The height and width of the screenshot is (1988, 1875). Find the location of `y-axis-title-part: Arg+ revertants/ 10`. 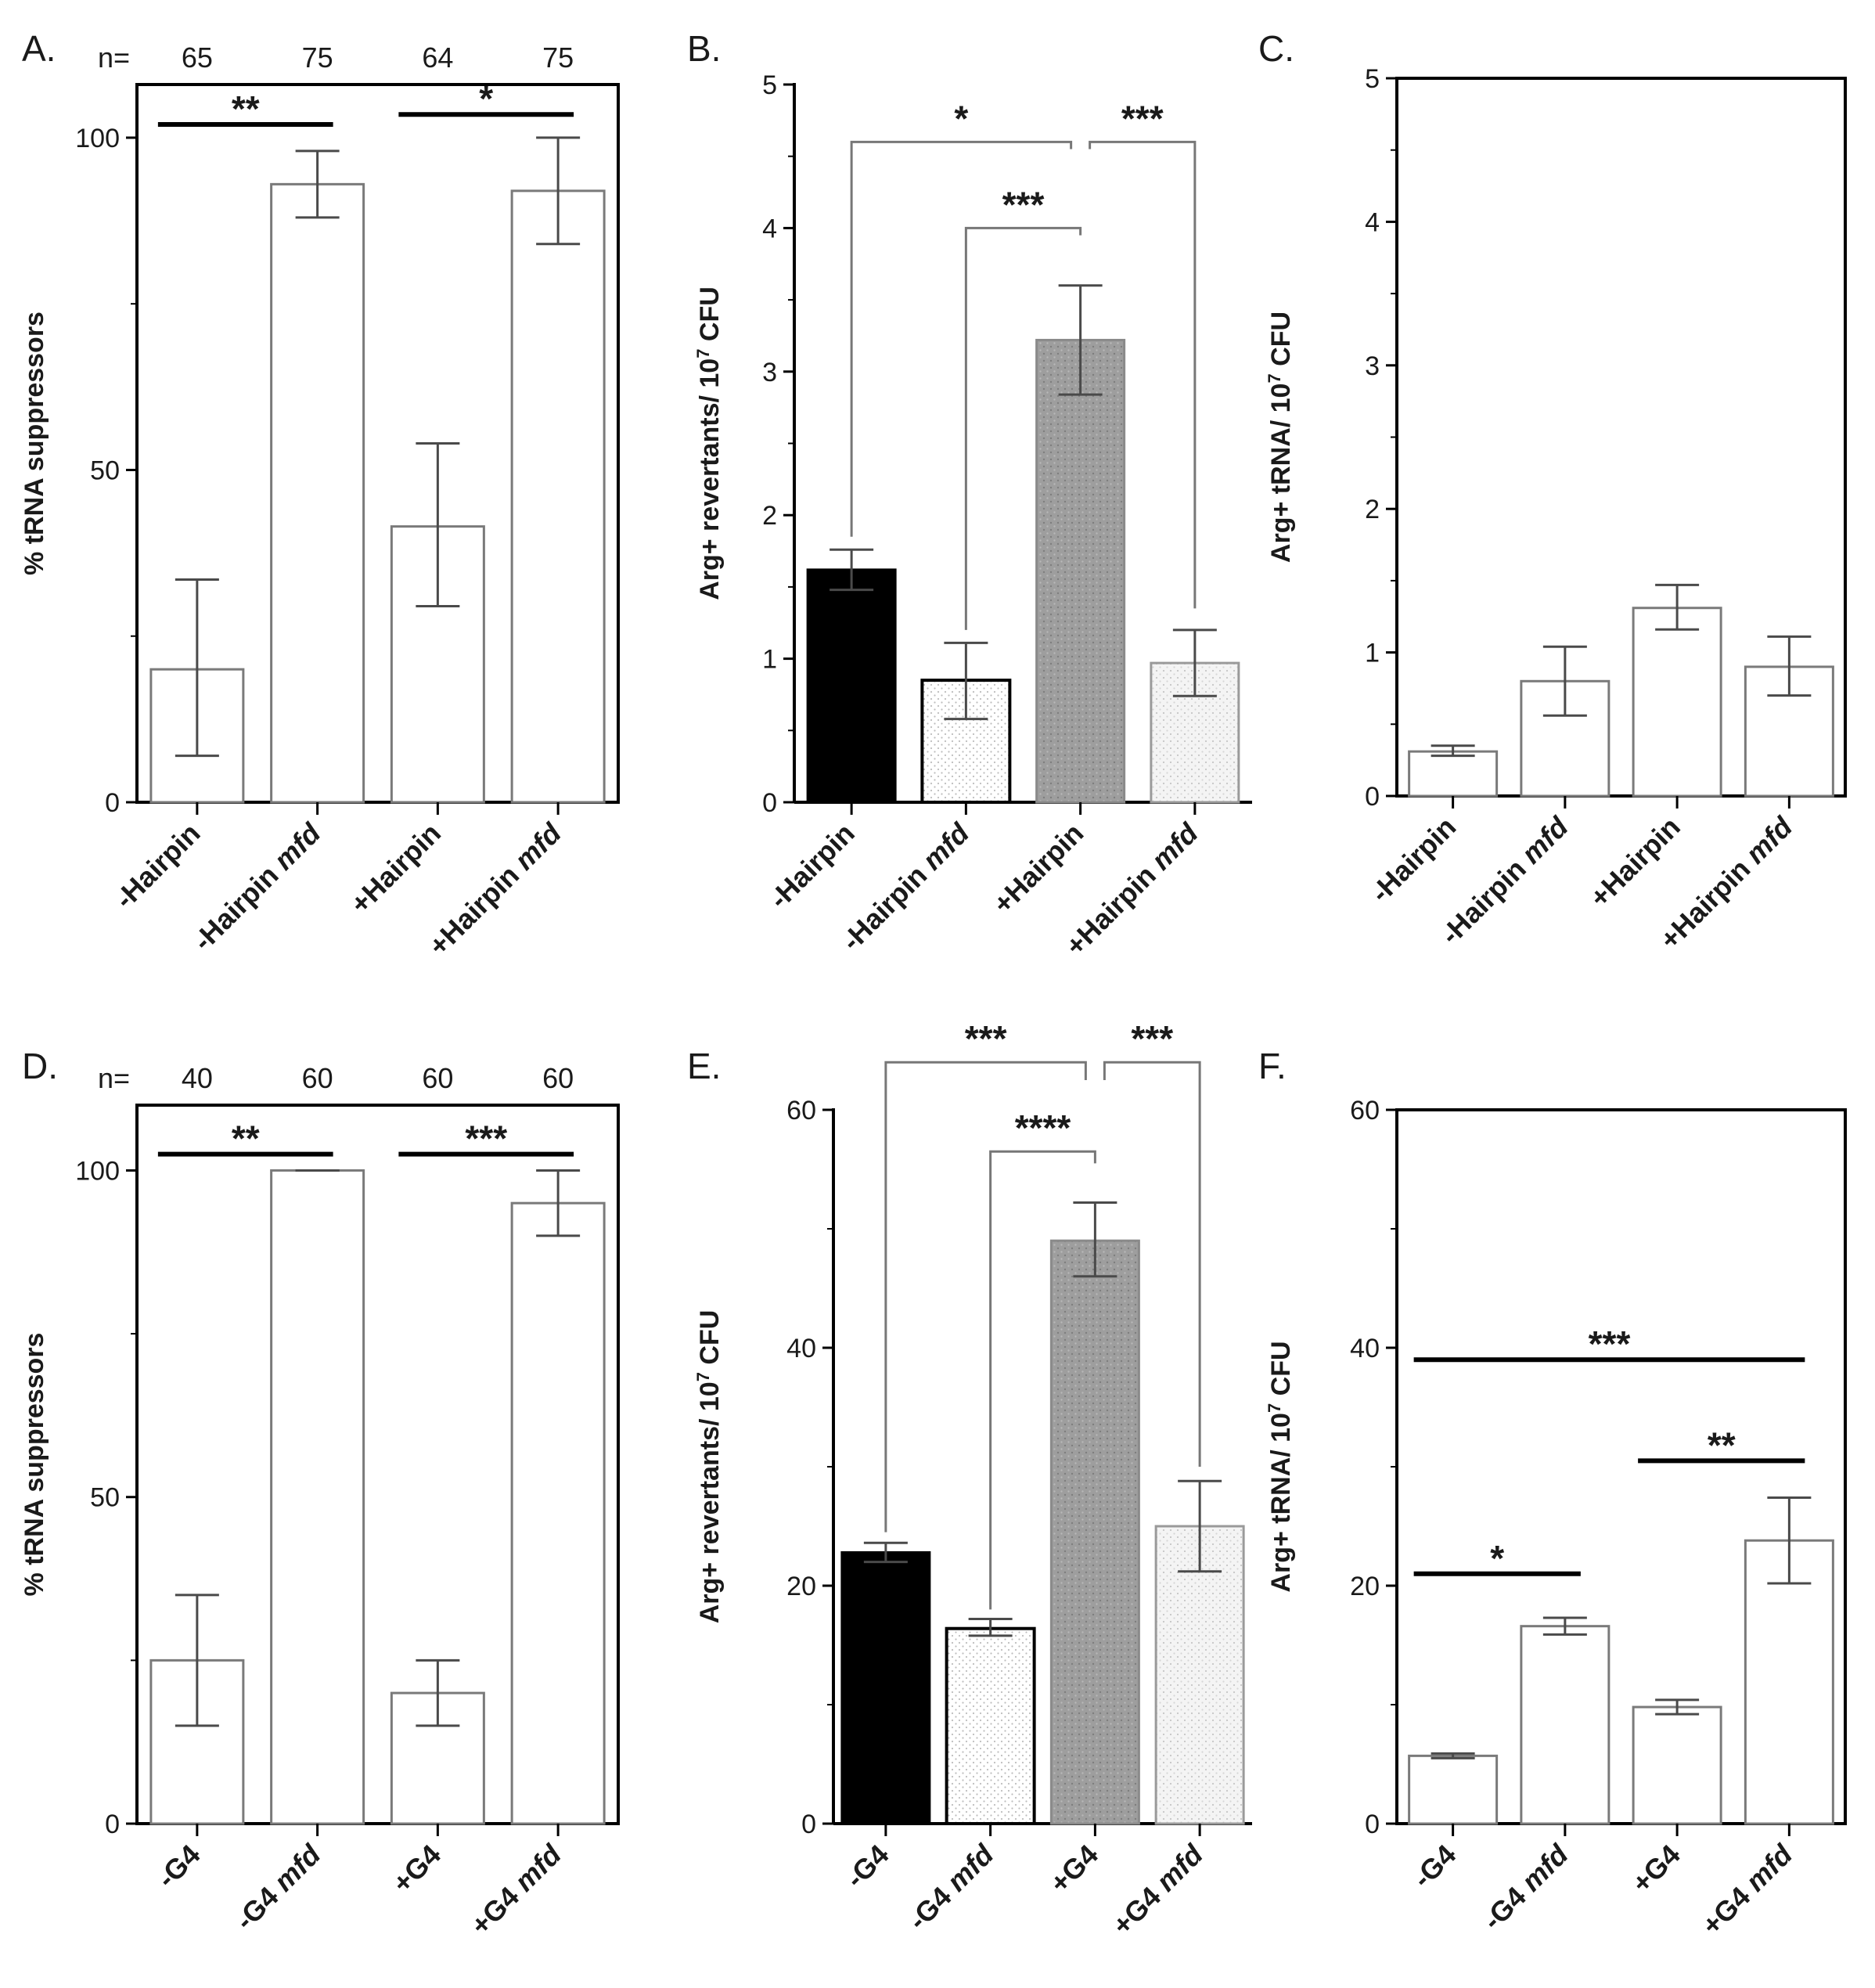

y-axis-title-part: Arg+ revertants/ 10 is located at coordinates (710, 1502).